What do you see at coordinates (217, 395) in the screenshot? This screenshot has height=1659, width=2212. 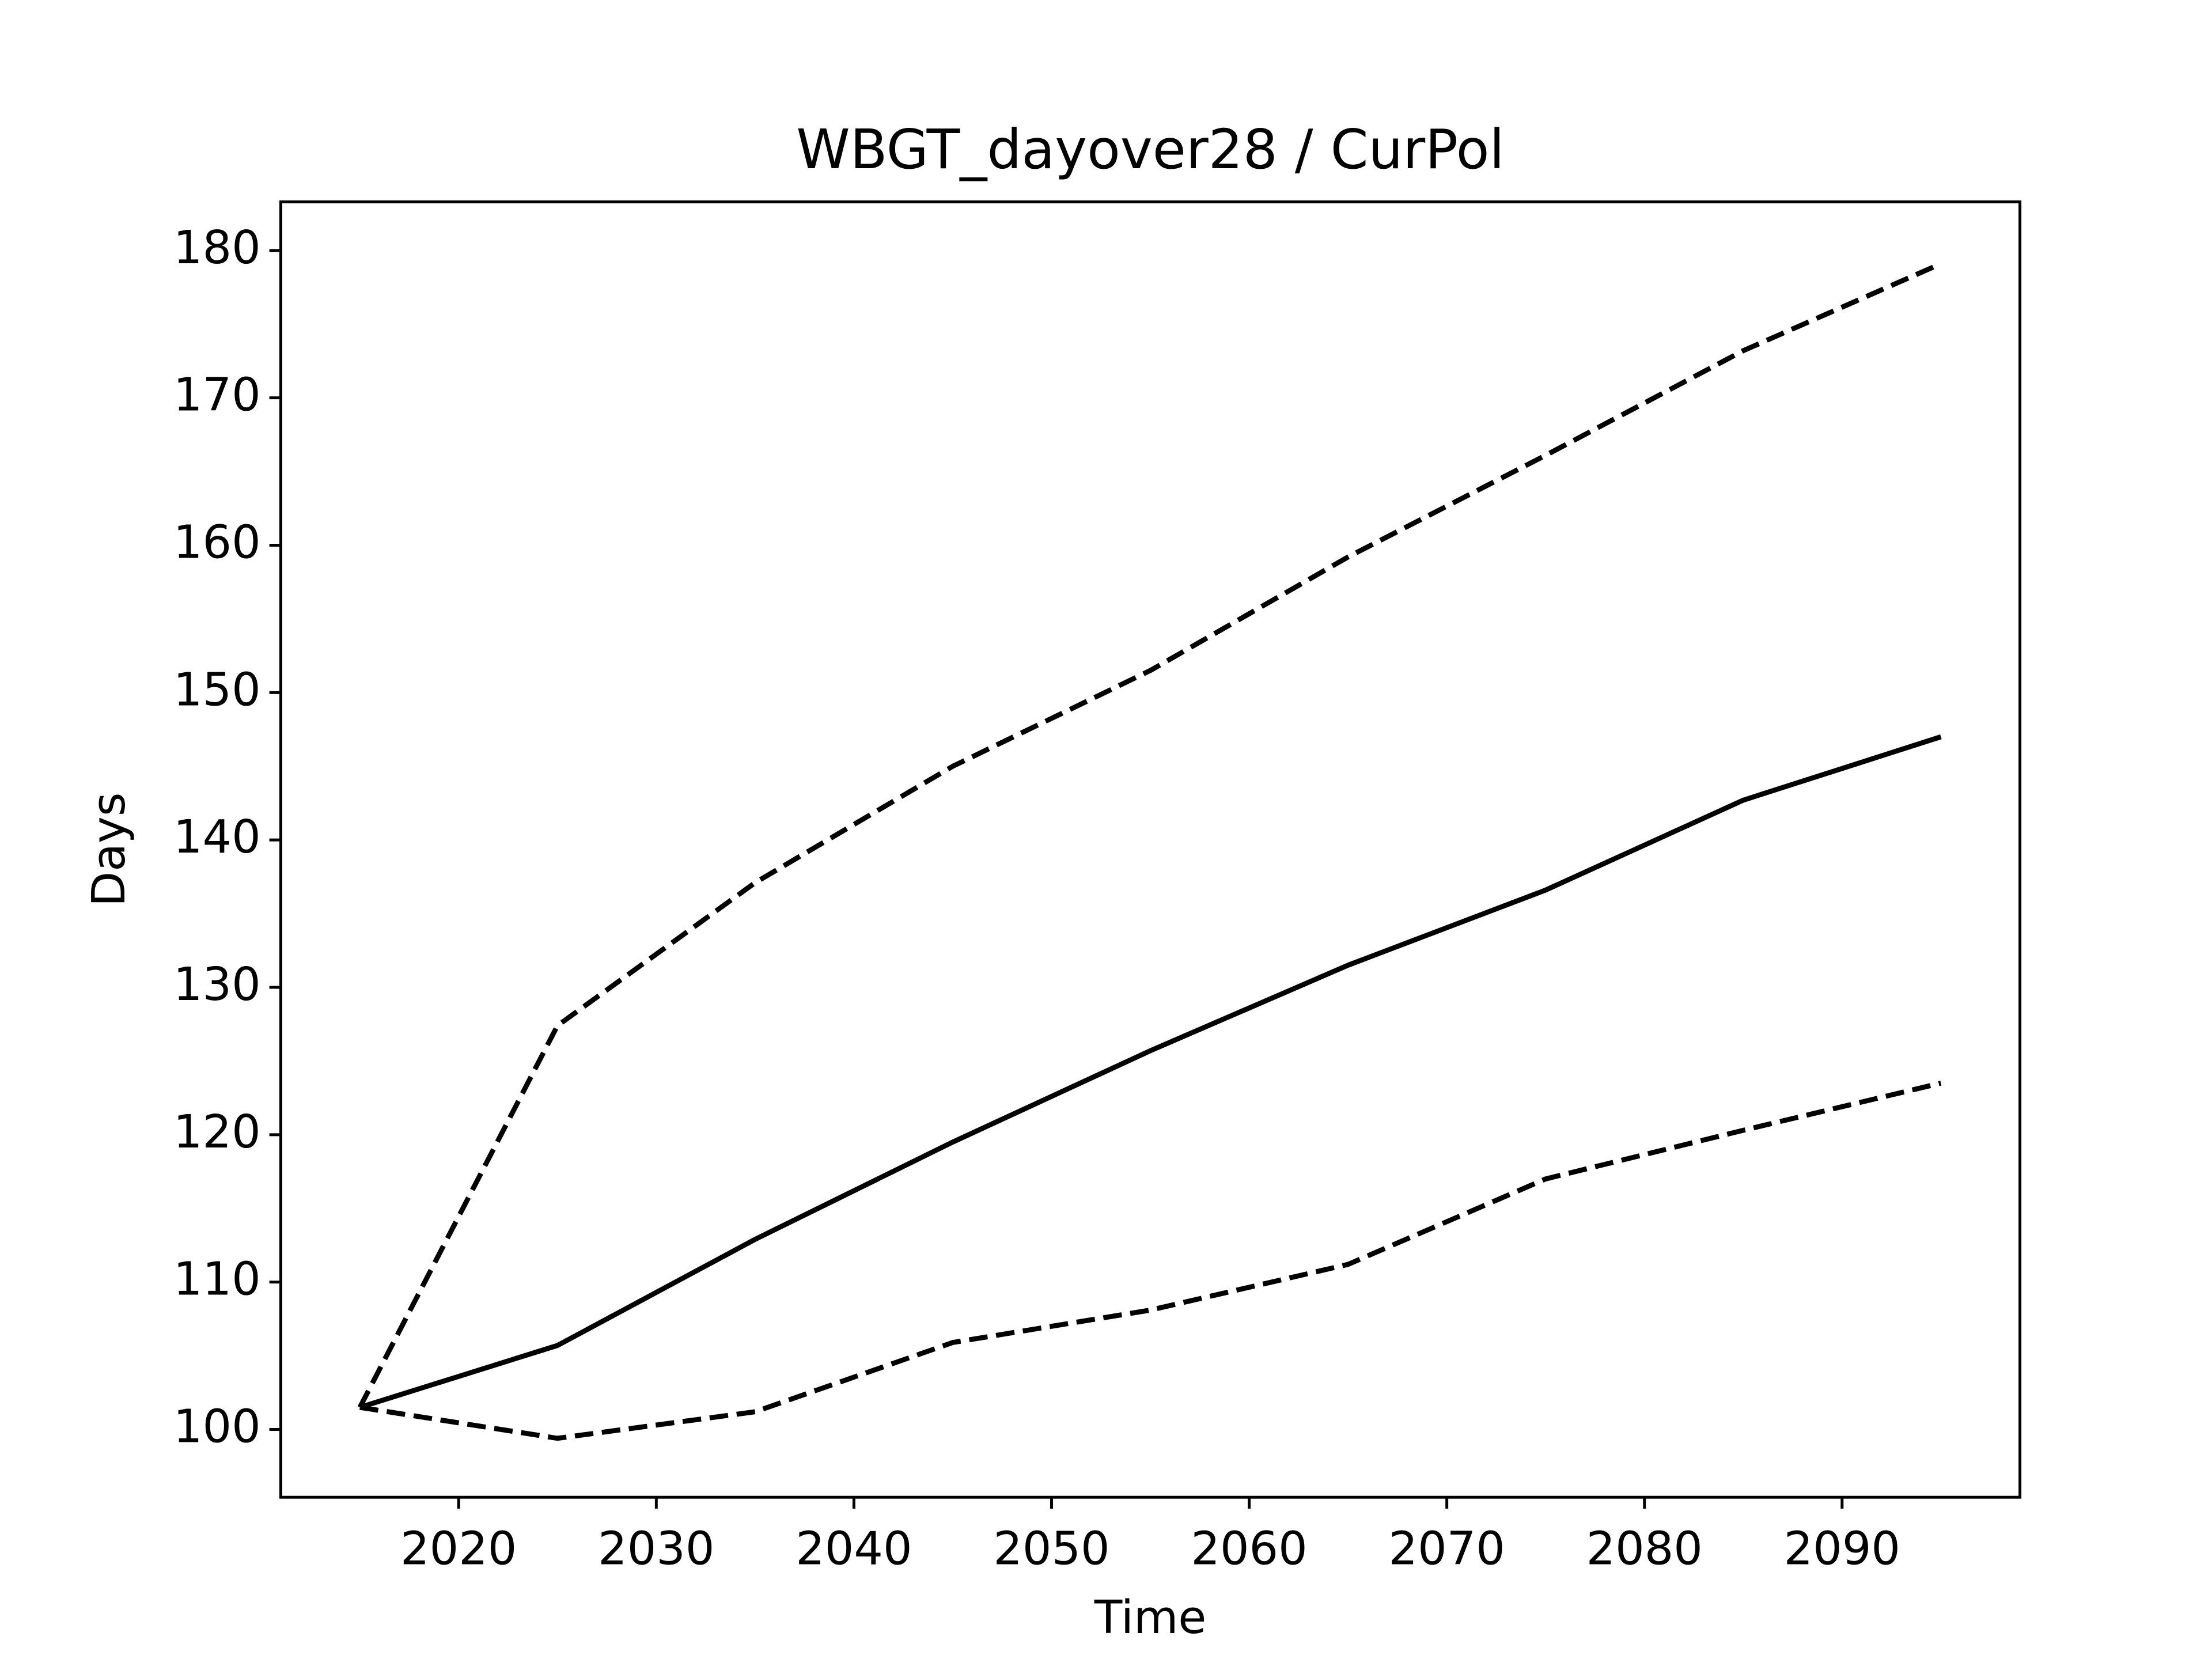 I see `y-tick-label: 170` at bounding box center [217, 395].